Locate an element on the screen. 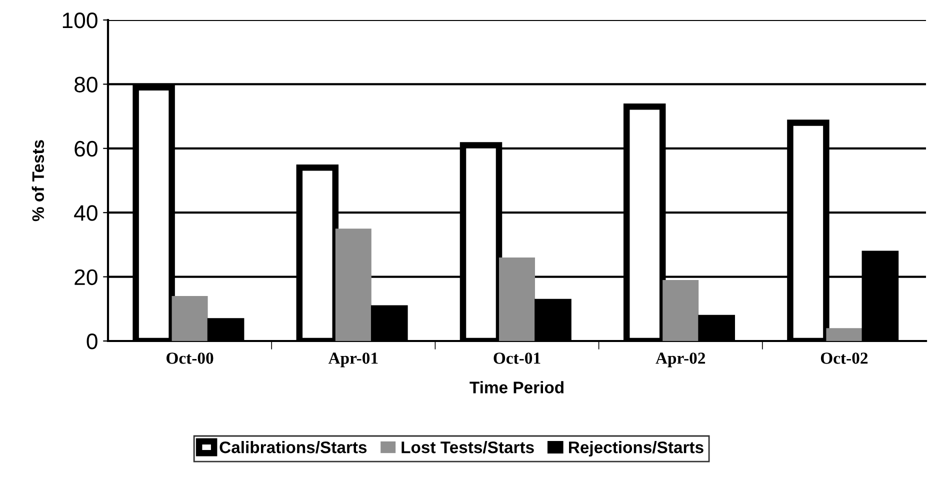 Image resolution: width=928 pixels, height=482 pixels. legend-label: Lost Tests/Starts is located at coordinates (468, 447).